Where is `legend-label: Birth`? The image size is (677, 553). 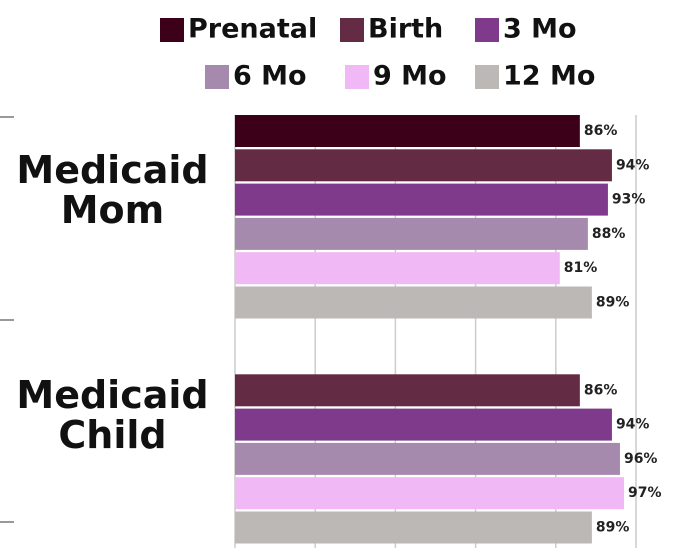 legend-label: Birth is located at coordinates (405, 29).